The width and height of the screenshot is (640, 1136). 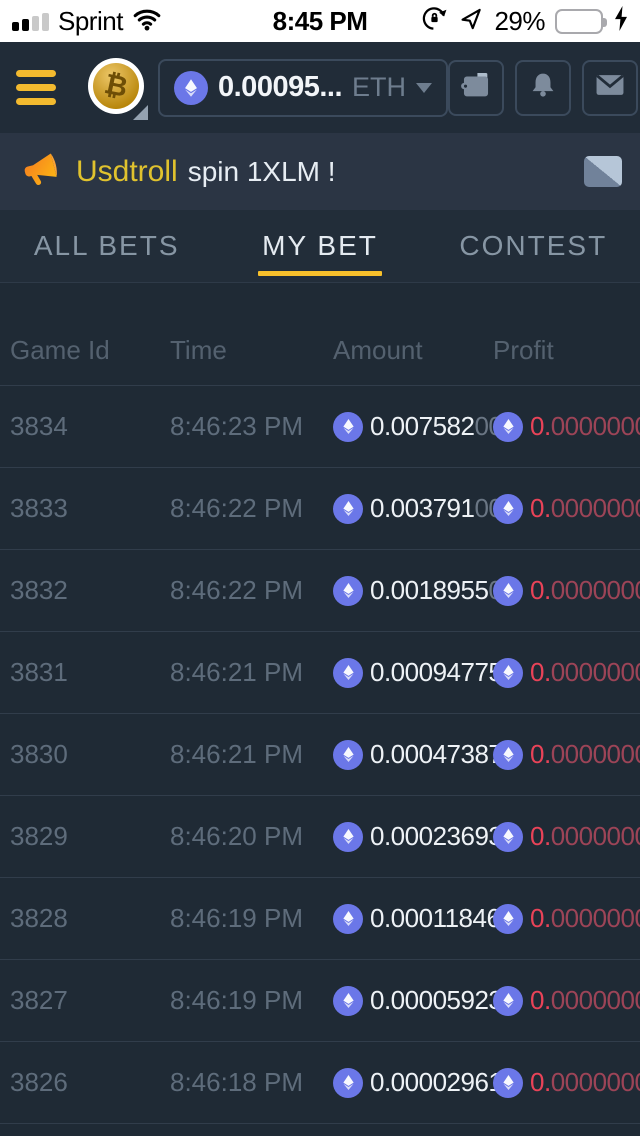 What do you see at coordinates (39, 1000) in the screenshot?
I see `game-id-cell: 3827` at bounding box center [39, 1000].